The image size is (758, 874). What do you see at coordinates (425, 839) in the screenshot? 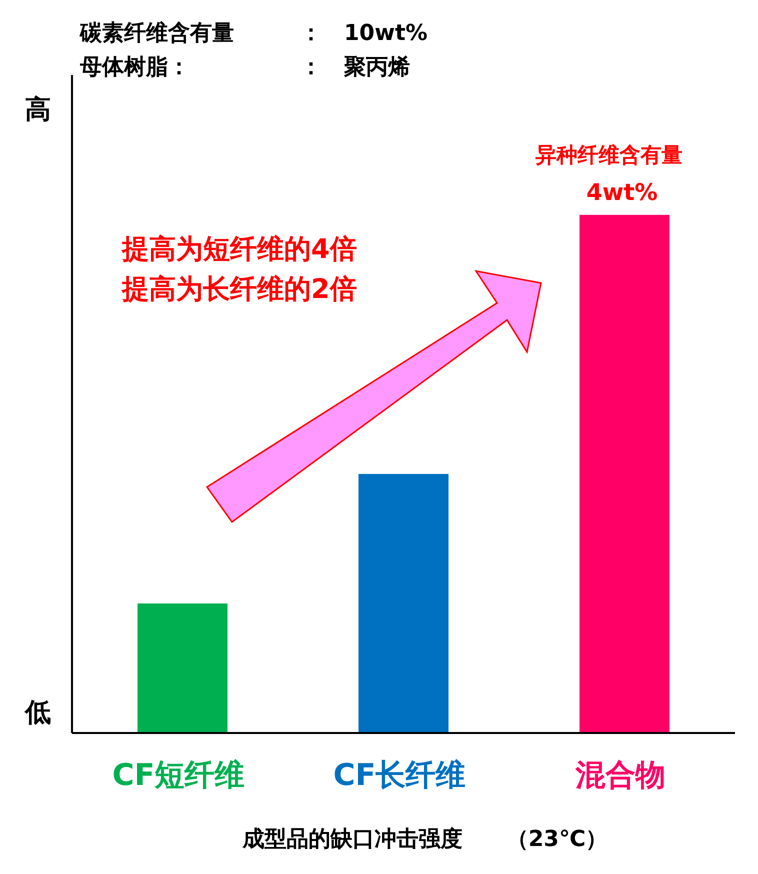
I see `xlabel: 成型品的缺口冲击强度 （23℃）` at bounding box center [425, 839].